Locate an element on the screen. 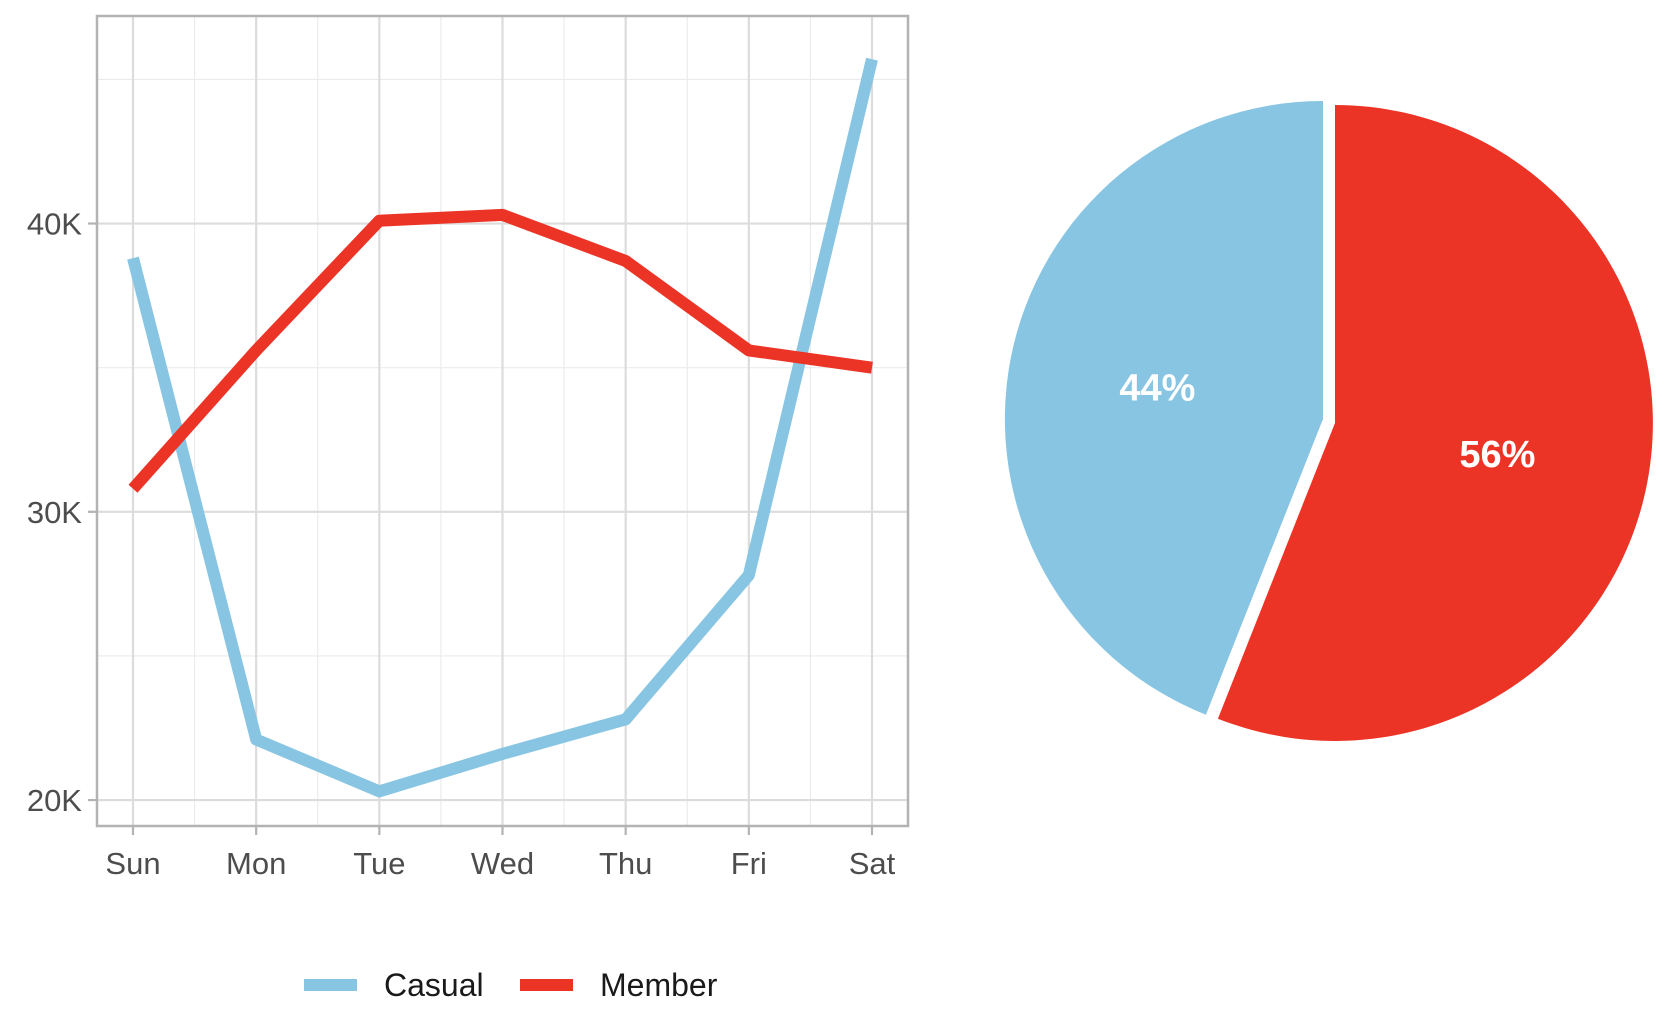  x-tick-label-fri: Fri is located at coordinates (749, 863).